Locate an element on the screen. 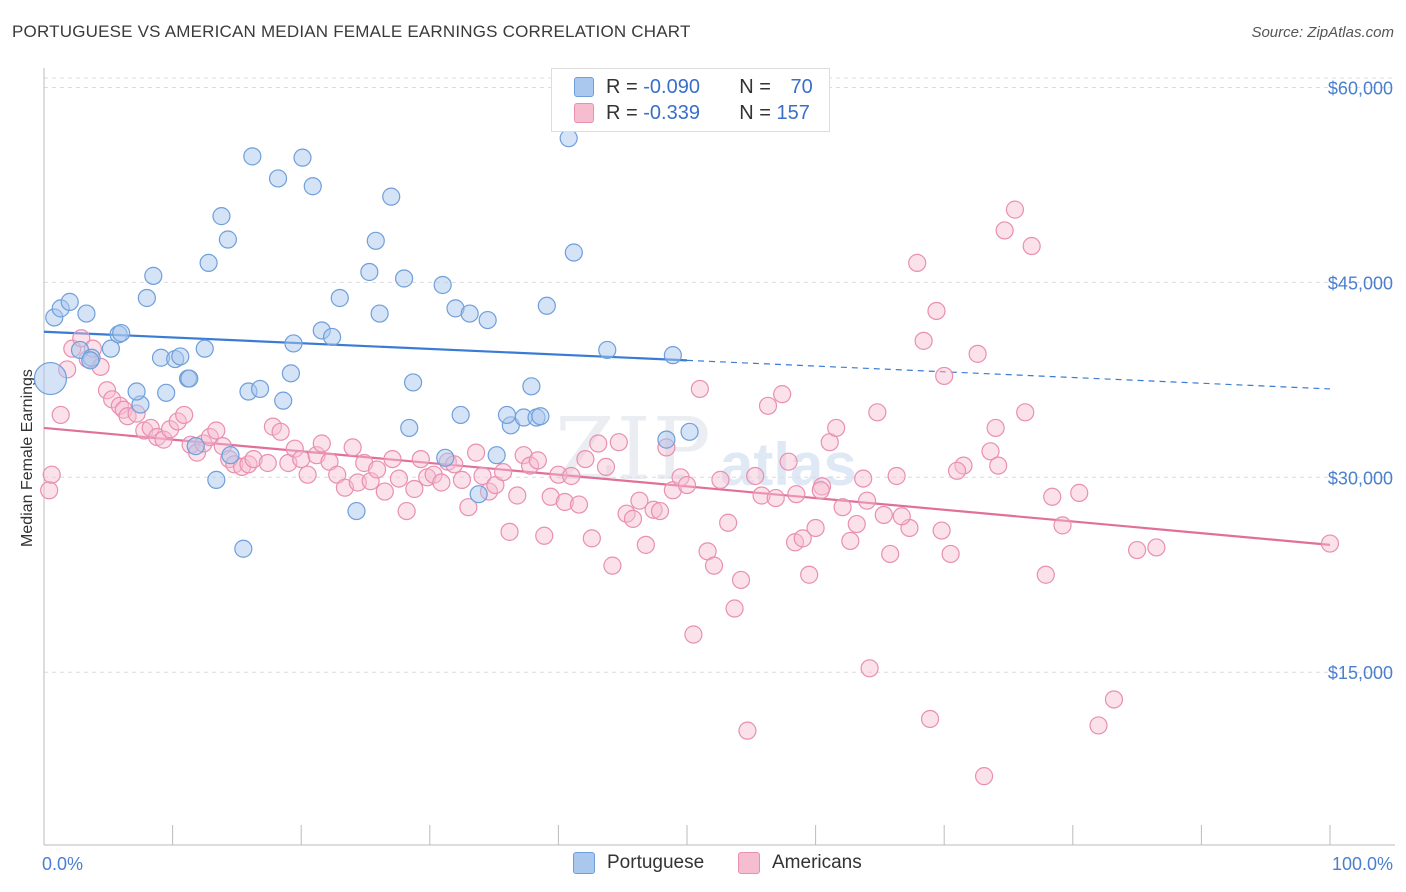 The image size is (1406, 892). legend-item-americans: Americans is located at coordinates (800, 863).